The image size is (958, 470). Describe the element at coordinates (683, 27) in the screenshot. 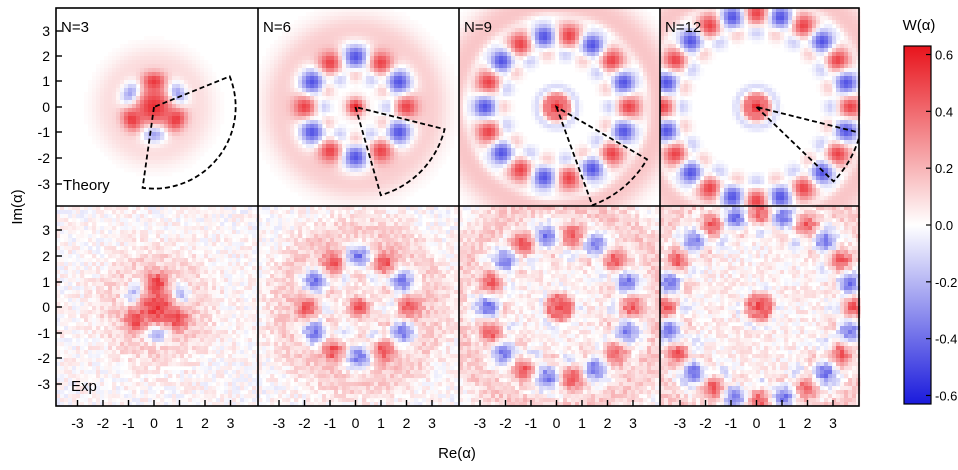

I see `panel-title: N=12` at that location.